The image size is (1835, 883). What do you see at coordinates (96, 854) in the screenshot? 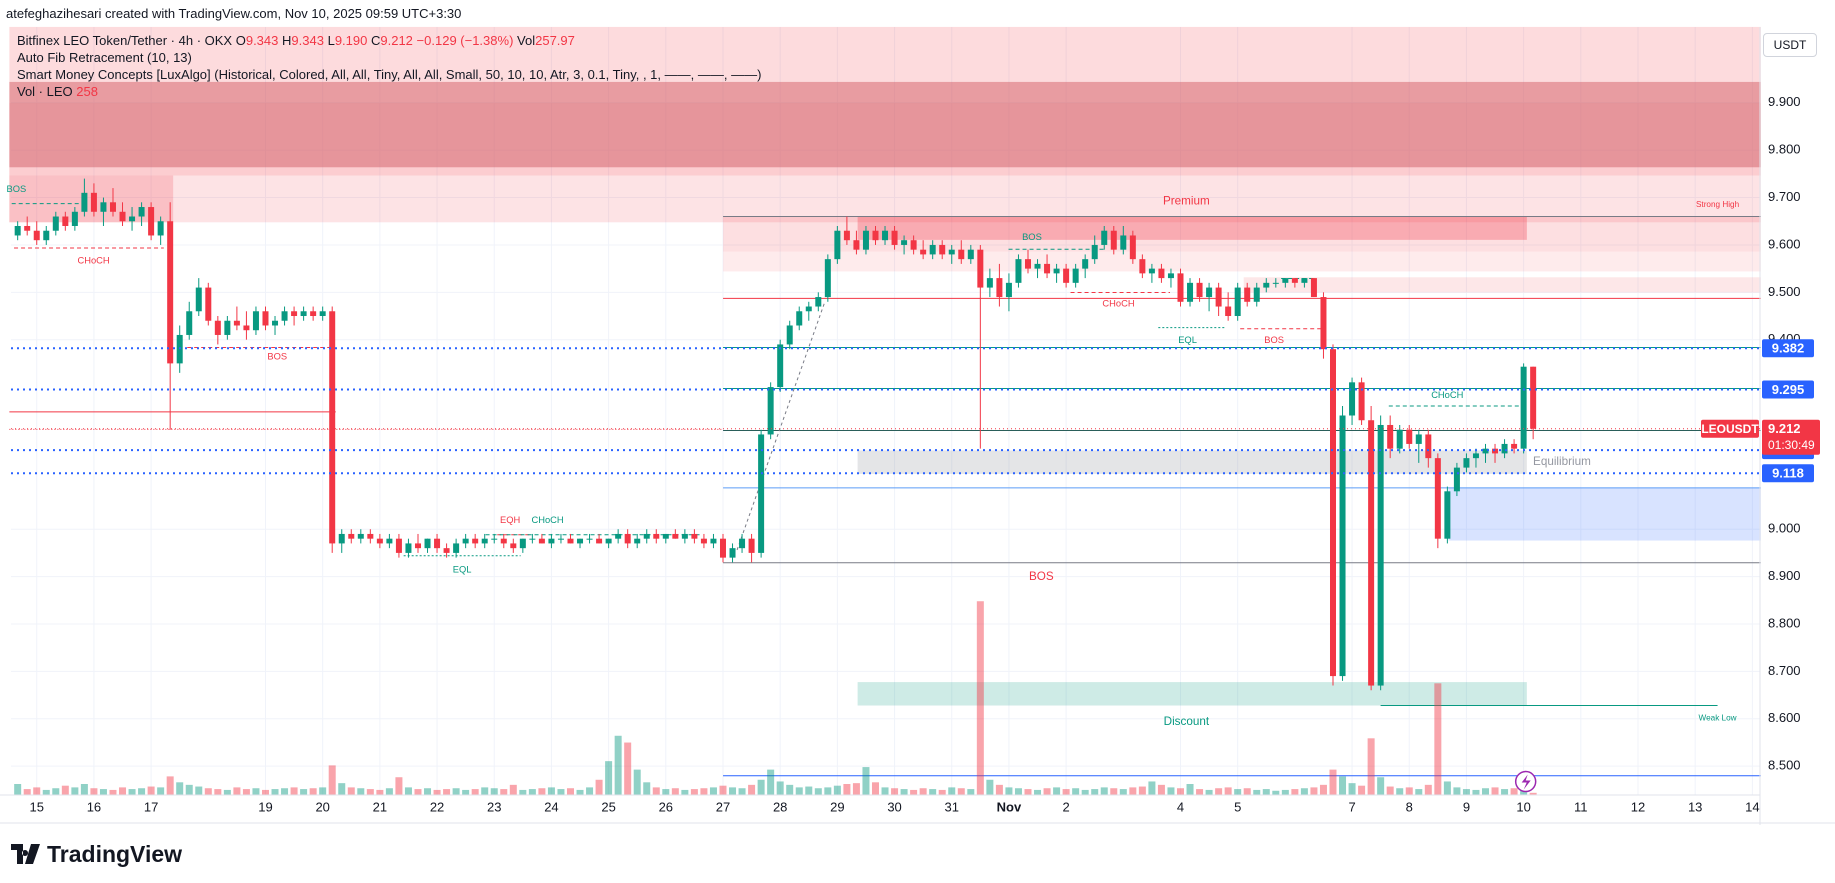
I see `logo: TradingView` at bounding box center [96, 854].